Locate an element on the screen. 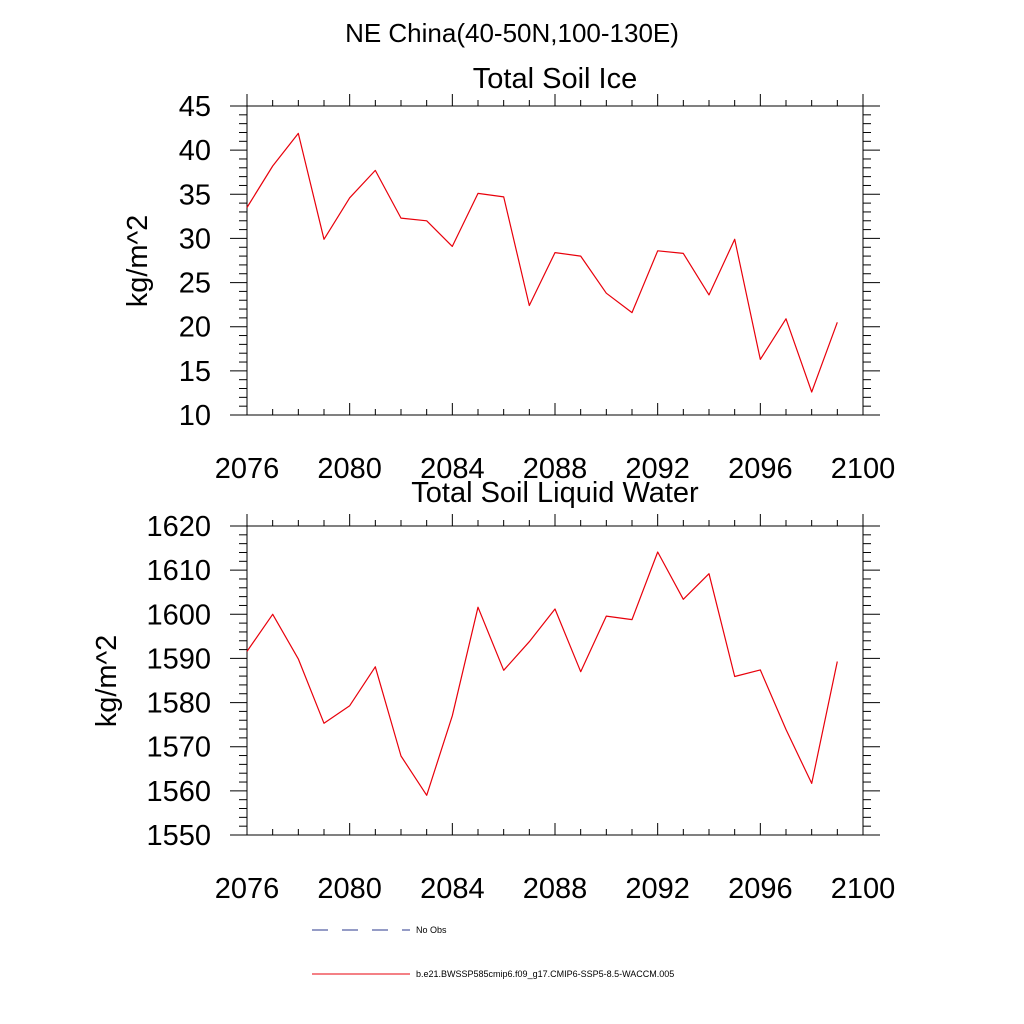 This screenshot has height=1024, width=1024. y-tick-label: 1620 is located at coordinates (178, 527).